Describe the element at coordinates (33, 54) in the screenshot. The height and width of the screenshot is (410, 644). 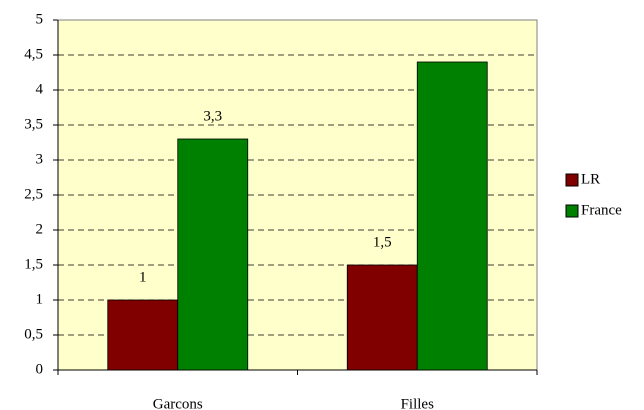
I see `y-tick-label: 4,5` at that location.